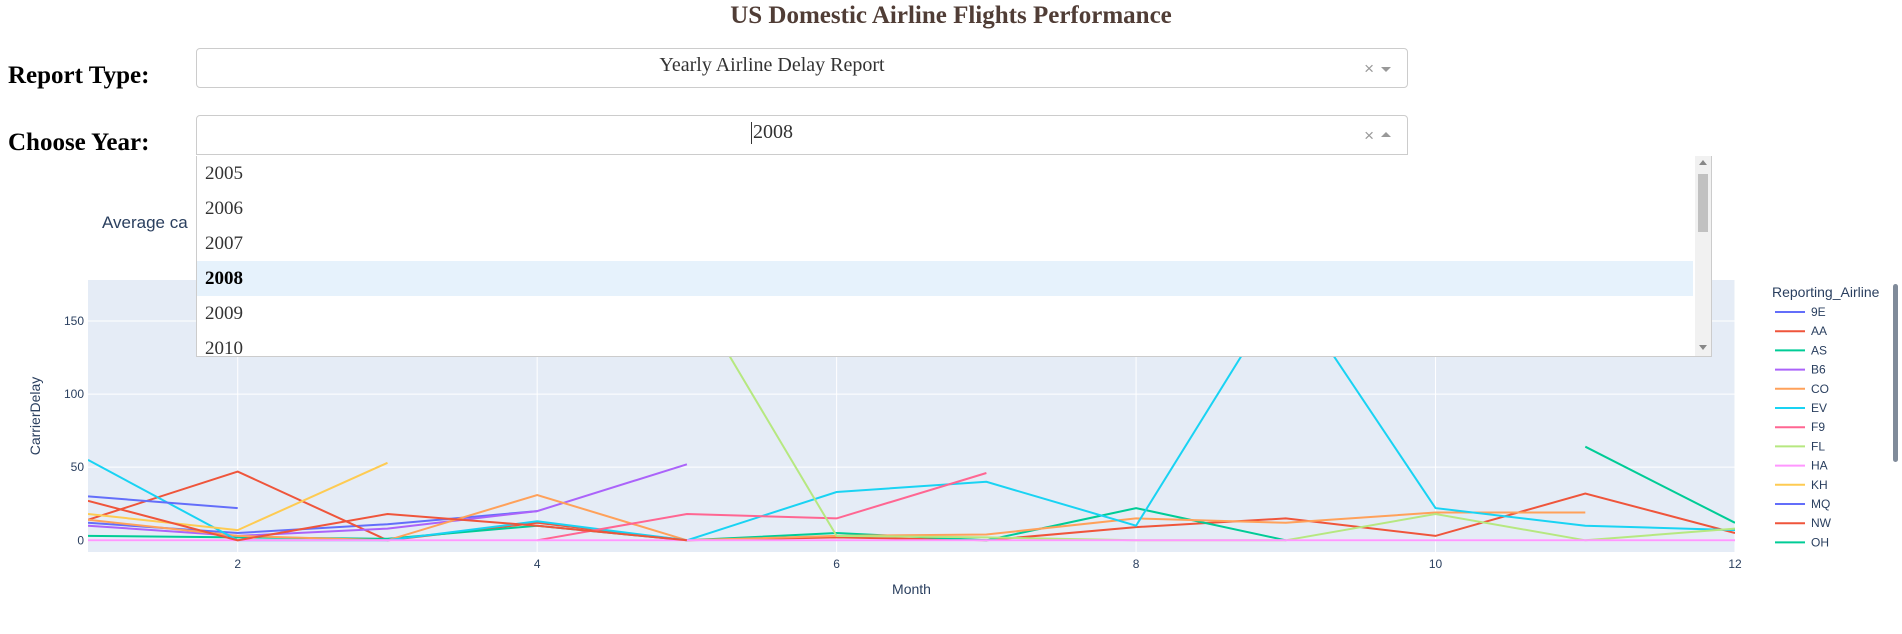 This screenshot has height=634, width=1902. Describe the element at coordinates (78, 467) in the screenshot. I see `y-tick-label: 50` at that location.